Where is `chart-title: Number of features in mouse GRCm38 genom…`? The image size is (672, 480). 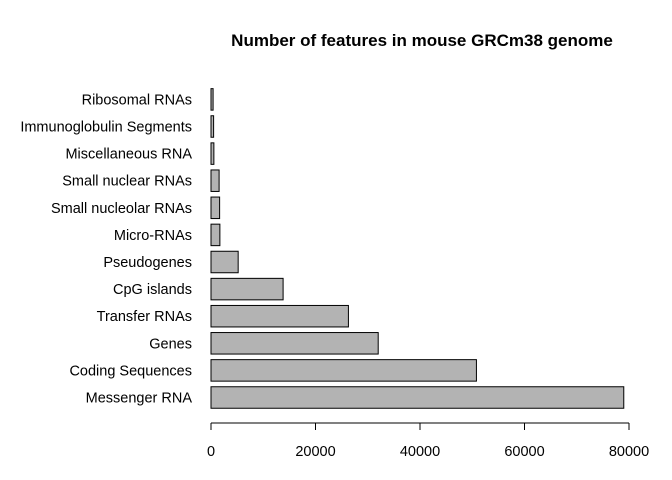
chart-title: Number of features in mouse GRCm38 genom… is located at coordinates (422, 40).